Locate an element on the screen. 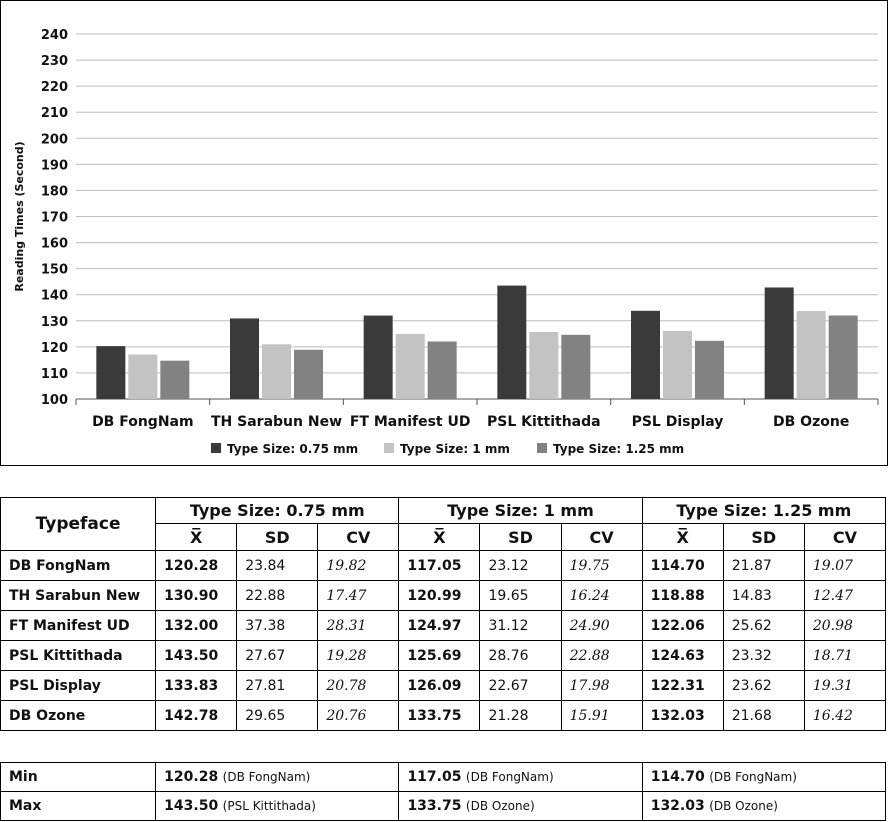  cv-cell: 20.78 is located at coordinates (358, 685).